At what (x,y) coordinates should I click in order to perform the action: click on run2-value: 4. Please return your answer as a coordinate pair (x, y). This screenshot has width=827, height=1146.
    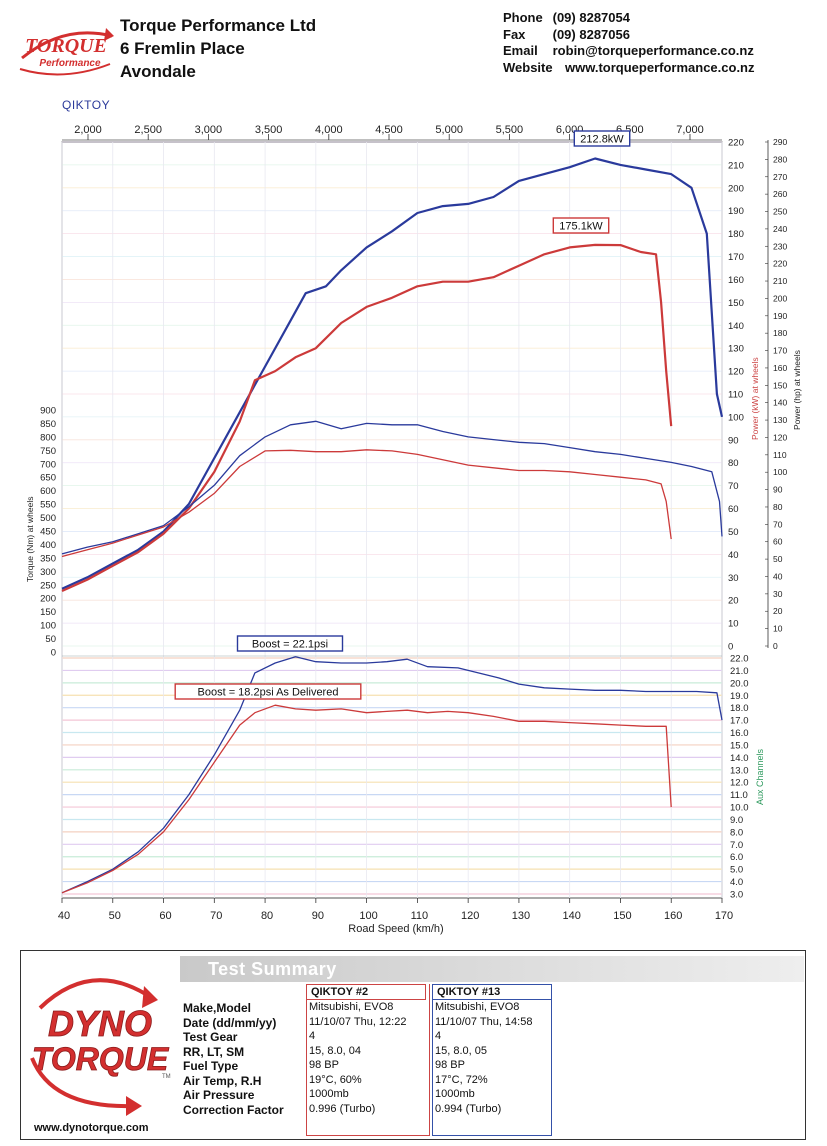
    Looking at the image, I should click on (312, 1036).